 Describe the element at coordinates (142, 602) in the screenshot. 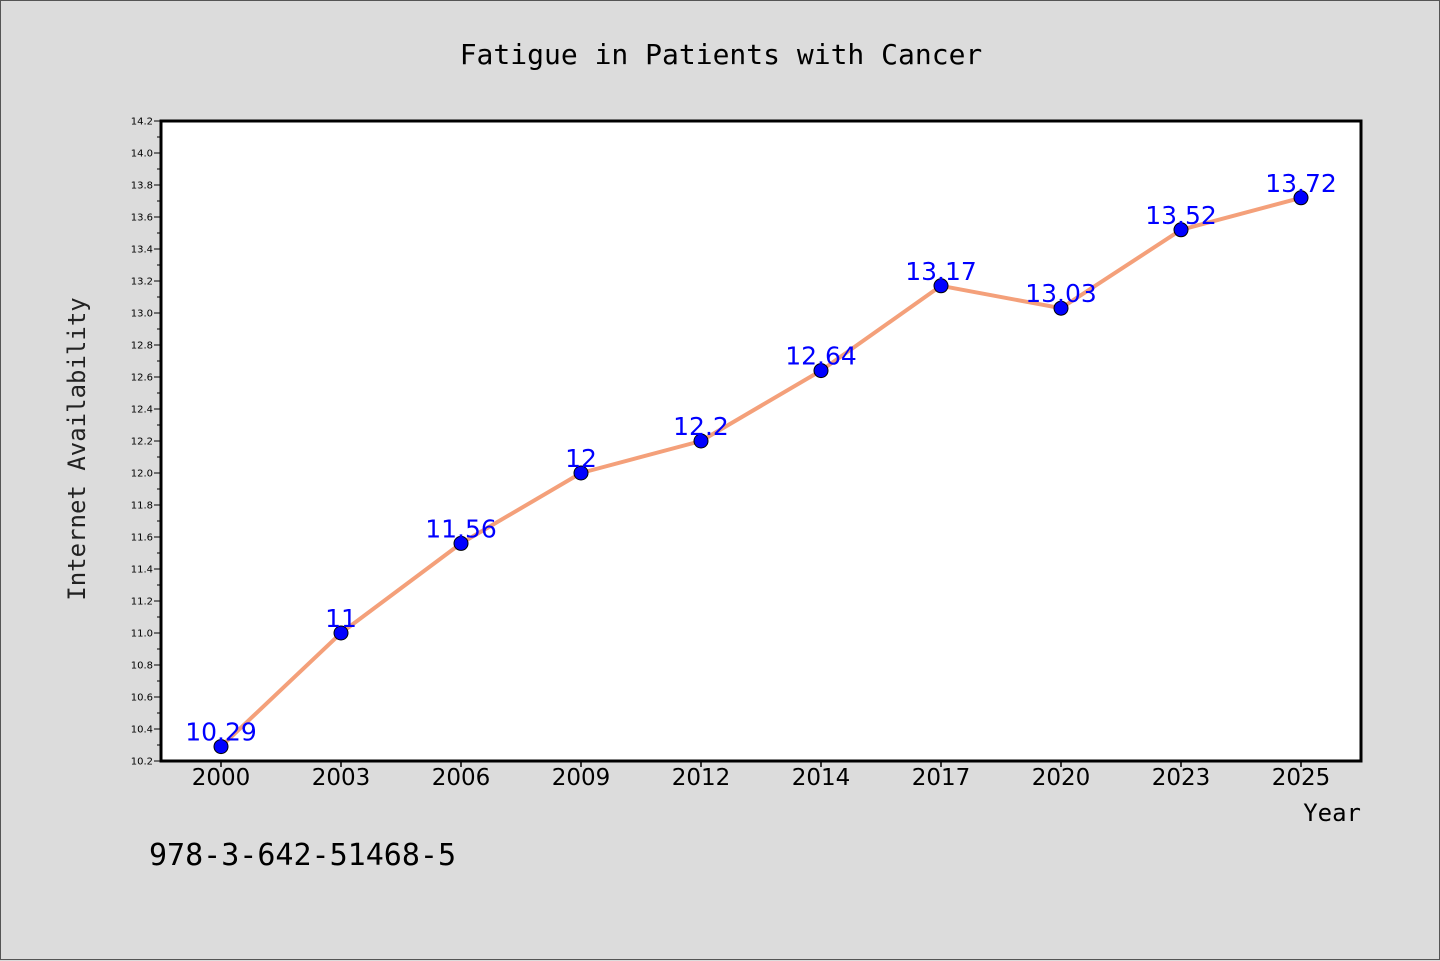

I see `y-tick-label: 11.2` at that location.